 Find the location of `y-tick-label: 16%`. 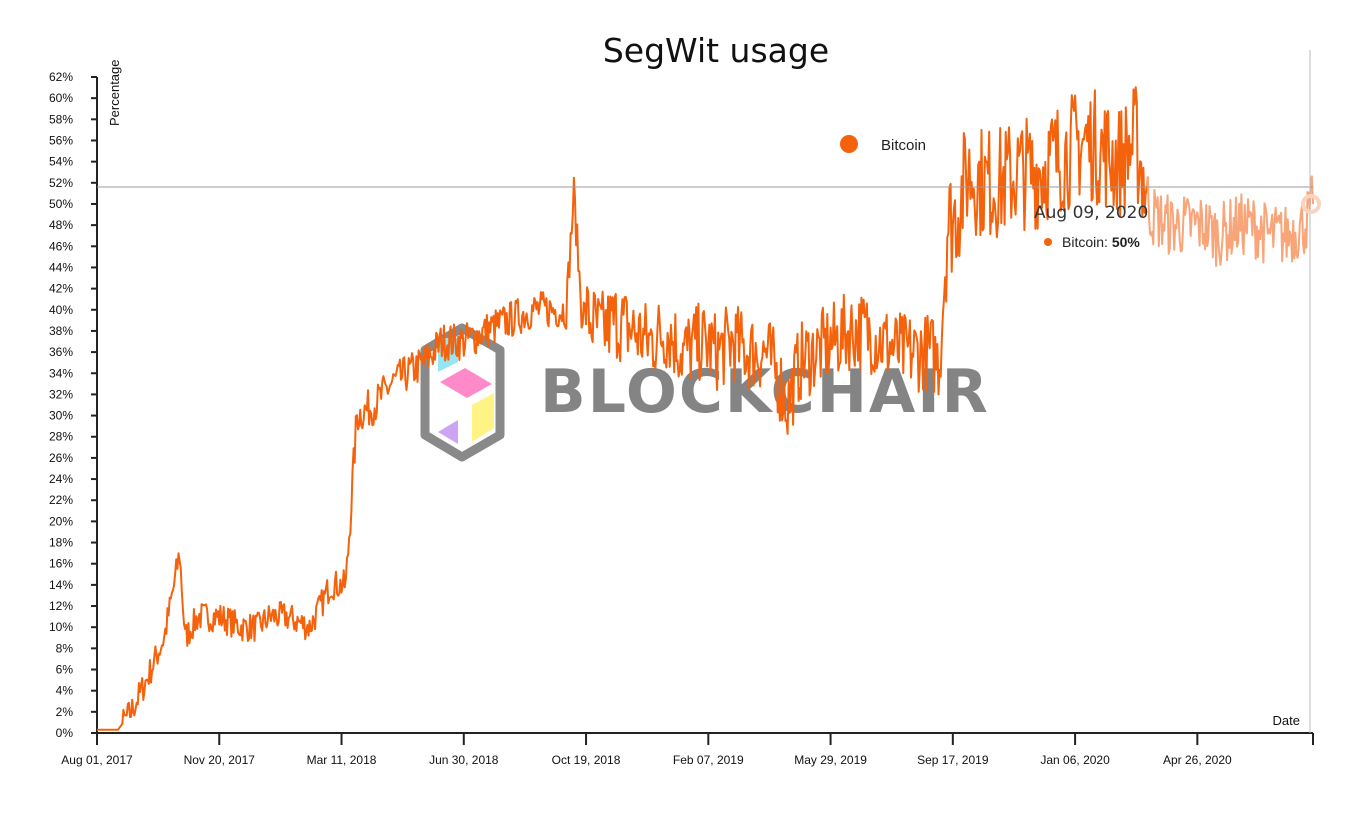

y-tick-label: 16% is located at coordinates (61, 564).